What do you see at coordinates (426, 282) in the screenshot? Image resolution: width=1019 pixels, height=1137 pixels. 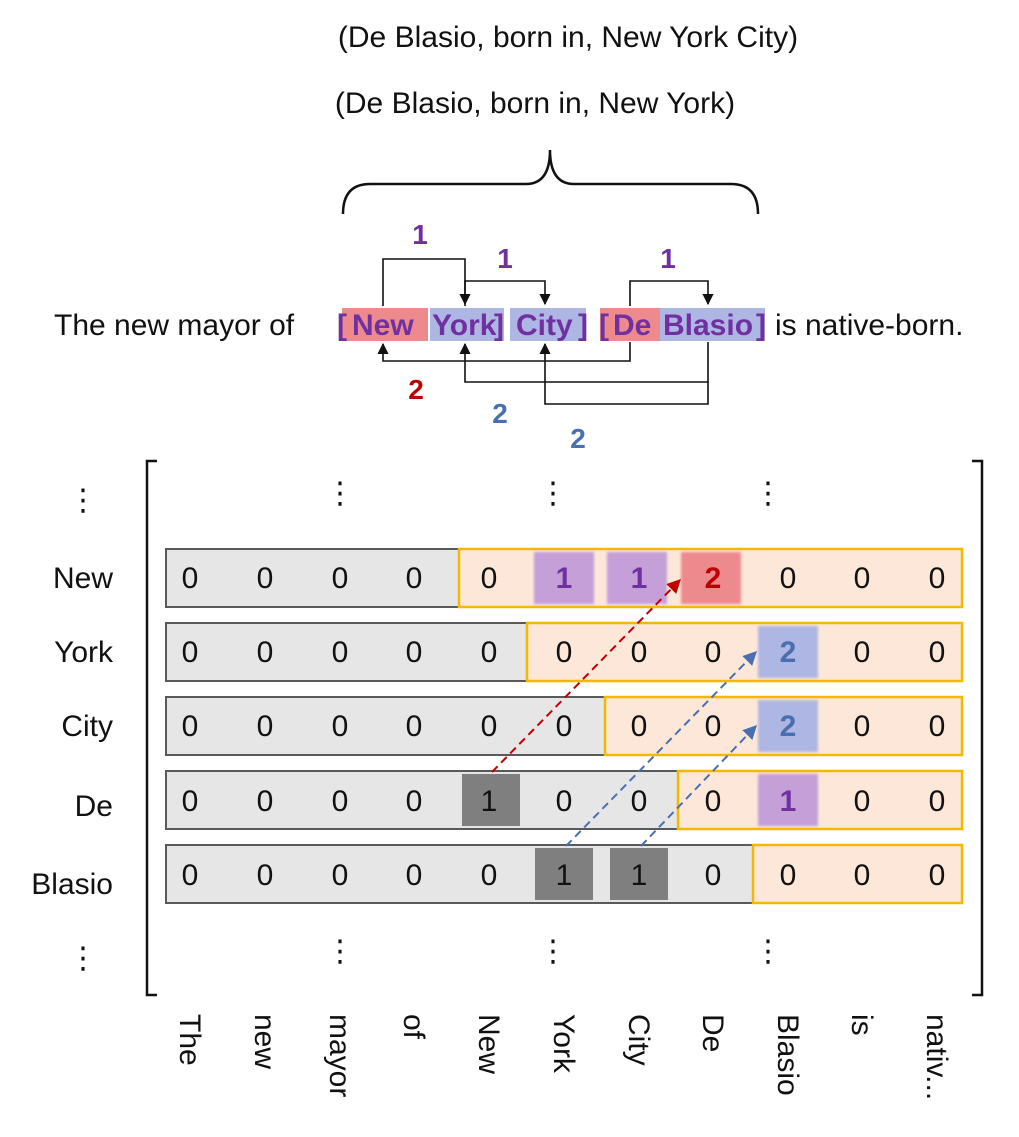 I see `link-new-to-york` at bounding box center [426, 282].